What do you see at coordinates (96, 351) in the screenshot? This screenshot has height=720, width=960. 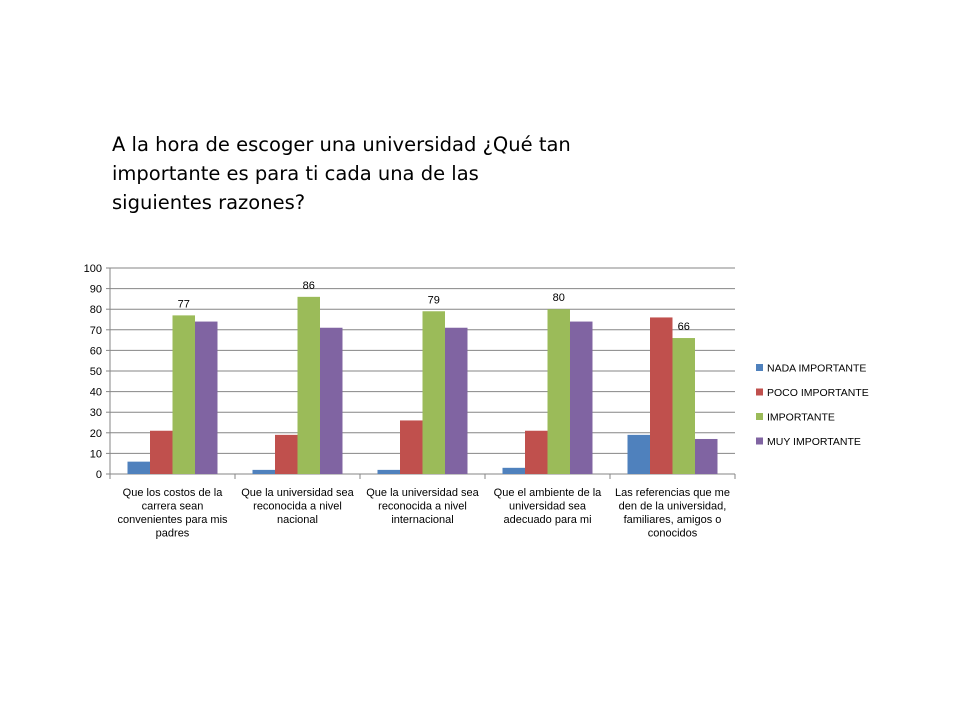 I see `y-tick-label: 60` at bounding box center [96, 351].